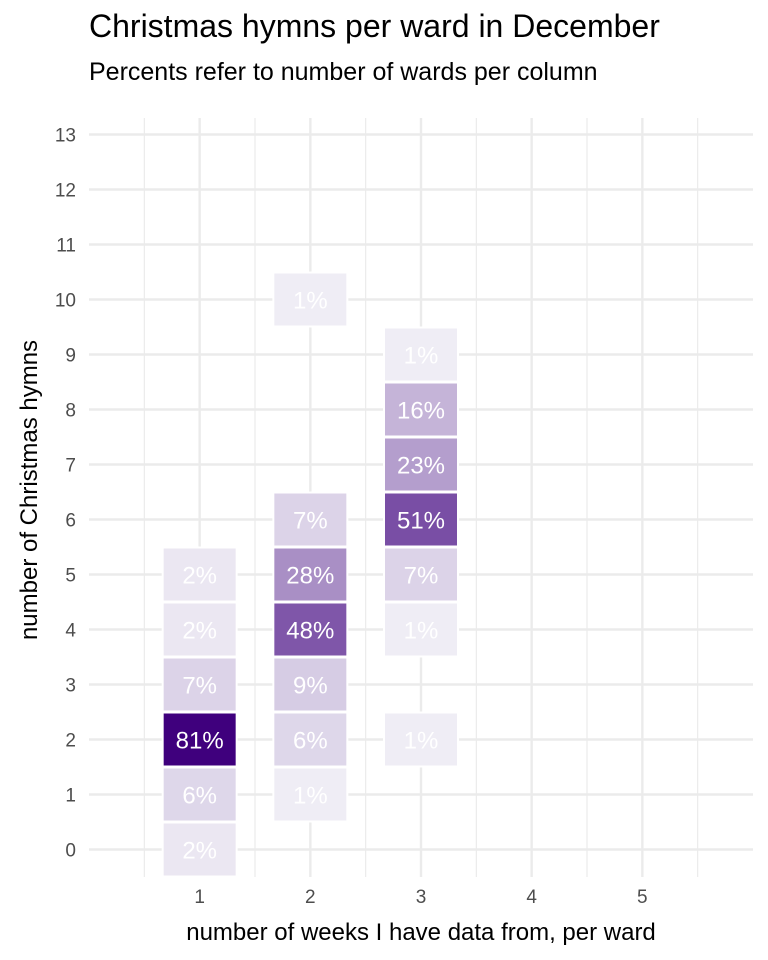 This screenshot has width=768, height=960. Describe the element at coordinates (642, 897) in the screenshot. I see `x-tick-label: 5` at that location.